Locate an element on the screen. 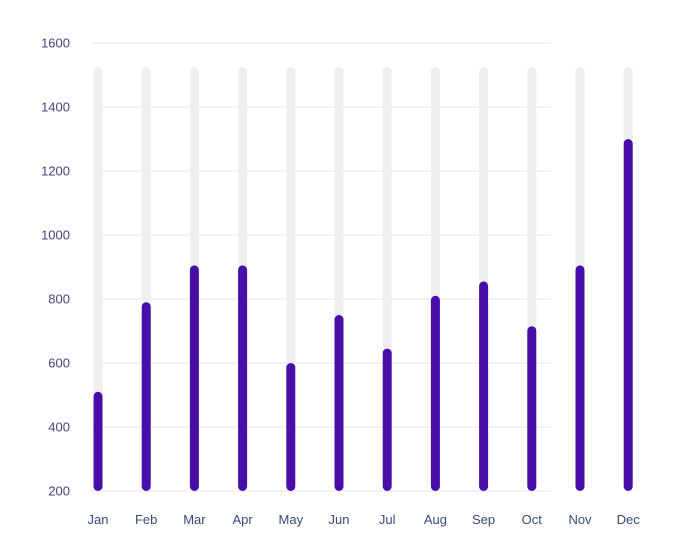 The image size is (677, 556). x-tick-label-jan: Jan is located at coordinates (98, 519).